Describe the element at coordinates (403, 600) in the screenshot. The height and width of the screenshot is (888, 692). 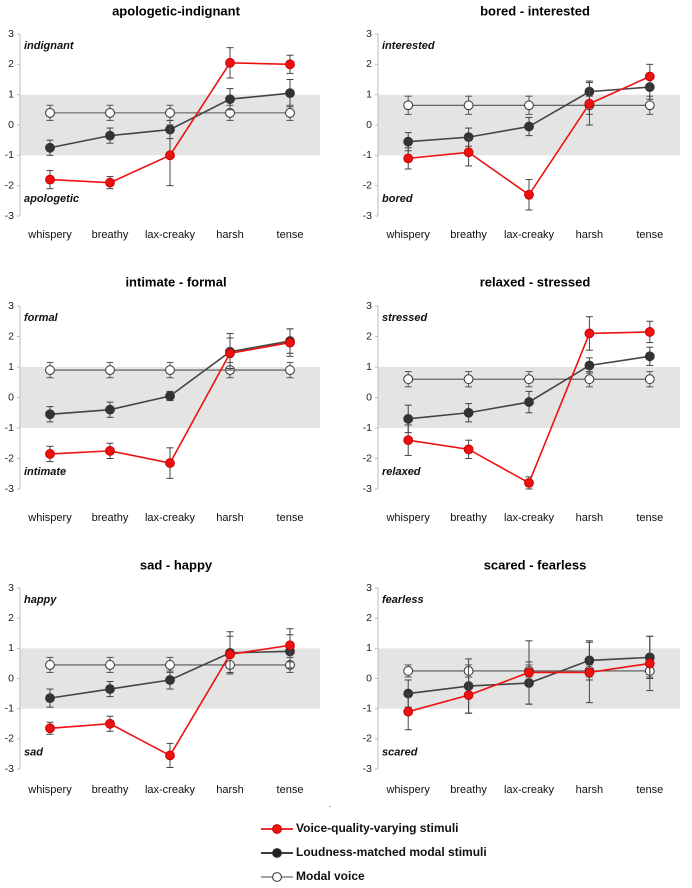
I see `pole-top-label: fearless` at that location.